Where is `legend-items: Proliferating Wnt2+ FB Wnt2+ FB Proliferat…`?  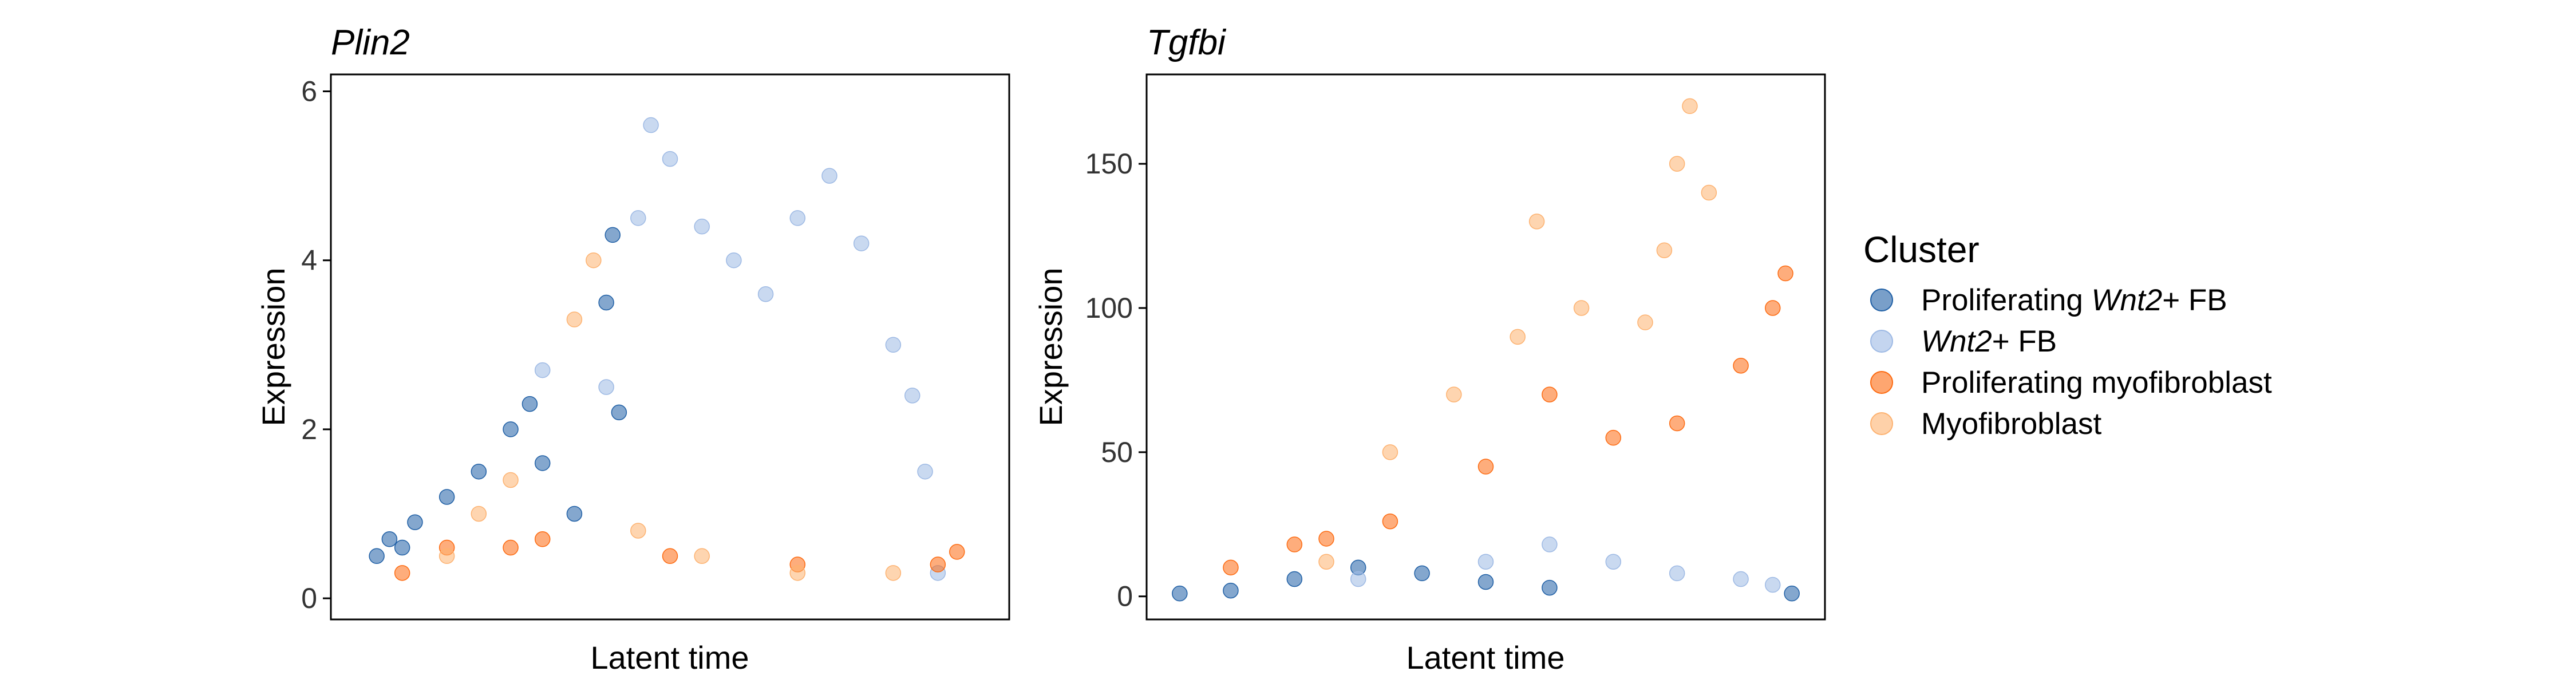 legend-items: Proliferating Wnt2+ FB Wnt2+ FB Proliferat… is located at coordinates (2071, 362).